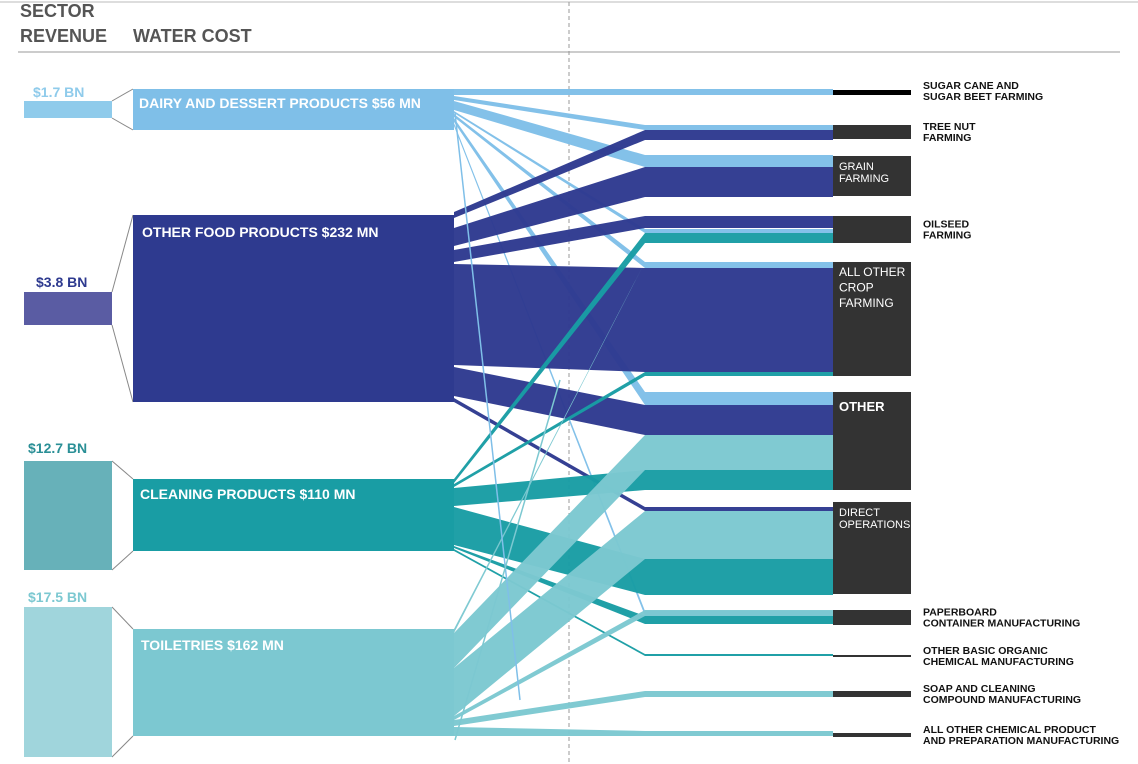 The width and height of the screenshot is (1138, 764). I want to click on revenue-label-toiletries: $17.5 BN, so click(57, 597).